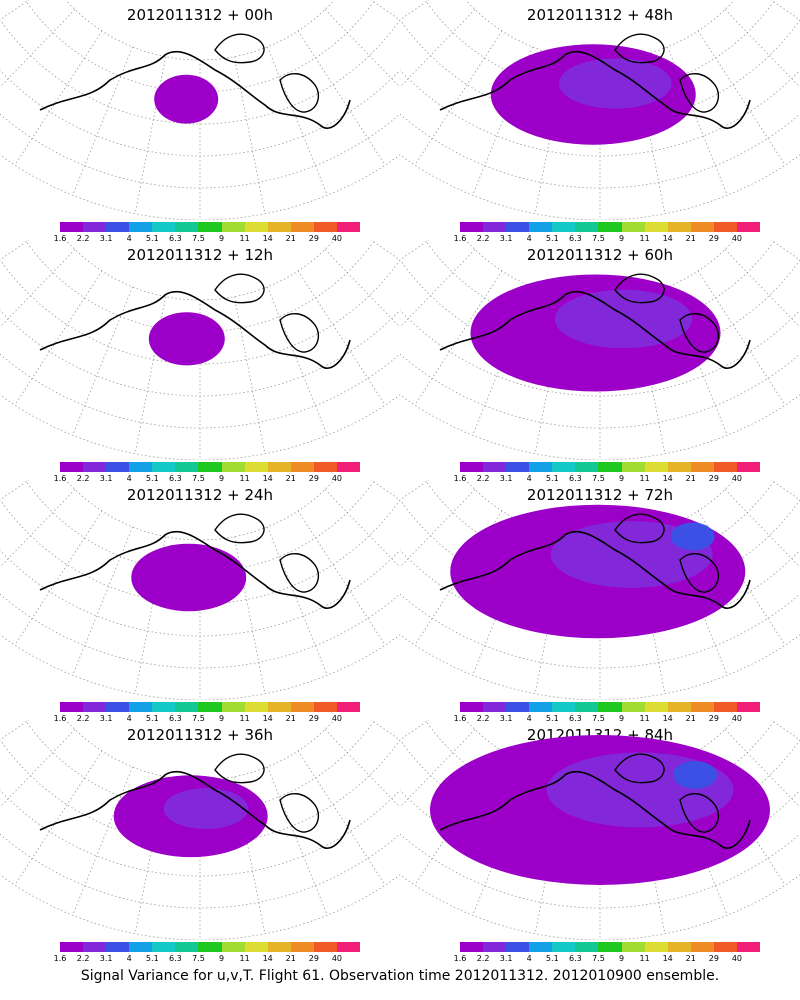 Image resolution: width=800 pixels, height=1000 pixels. What do you see at coordinates (200, 15) in the screenshot?
I see `panel-title: 2012011312 + 00h` at bounding box center [200, 15].